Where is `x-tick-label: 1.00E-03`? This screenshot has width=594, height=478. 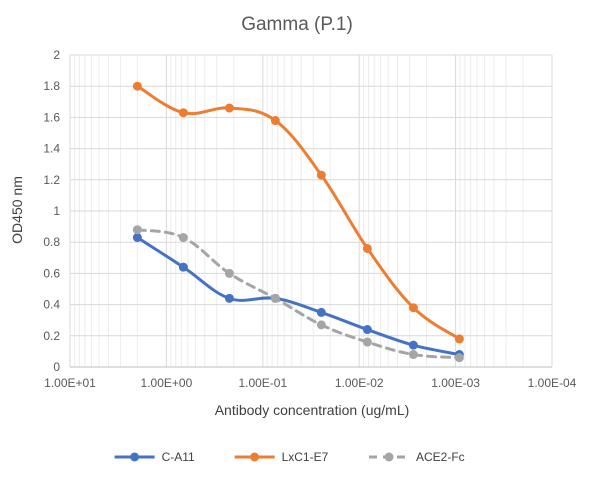 x-tick-label: 1.00E-03 is located at coordinates (455, 383).